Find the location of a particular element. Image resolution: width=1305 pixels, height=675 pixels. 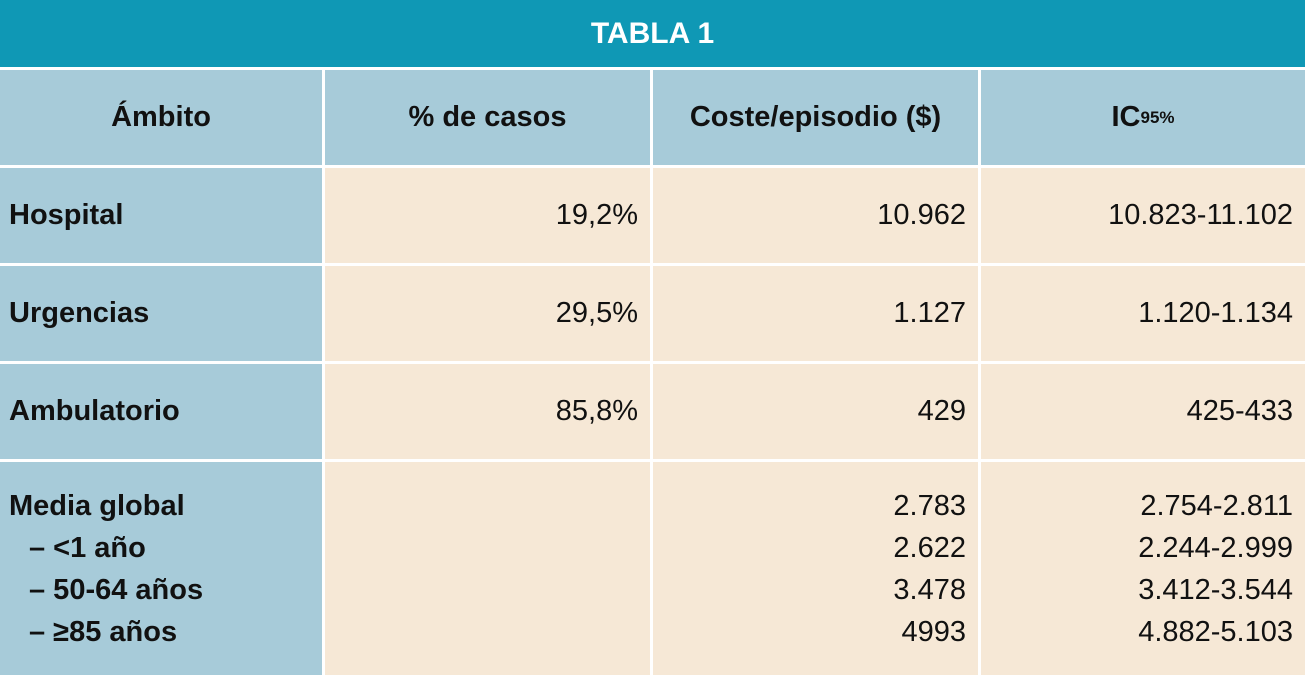

row-label: Hospital is located at coordinates (161, 215).